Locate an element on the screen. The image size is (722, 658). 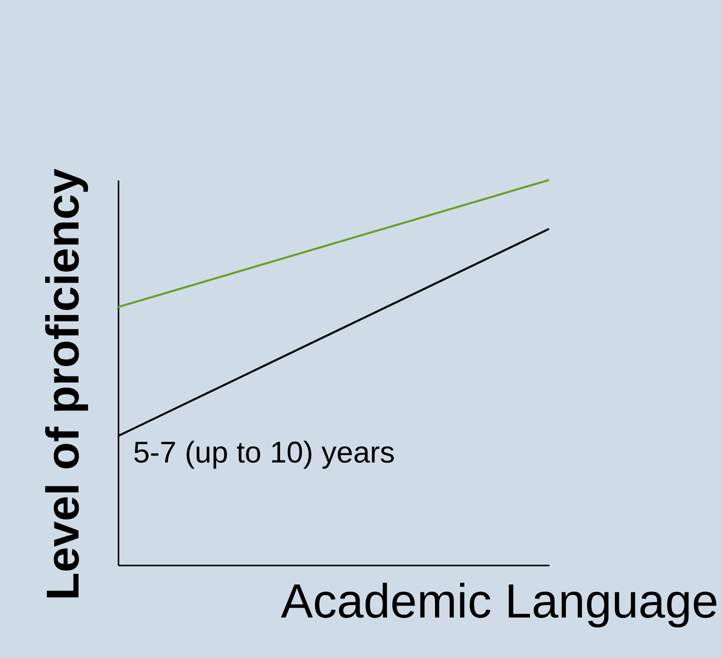
annotation: 5-7 (up to 10) years is located at coordinates (264, 453).